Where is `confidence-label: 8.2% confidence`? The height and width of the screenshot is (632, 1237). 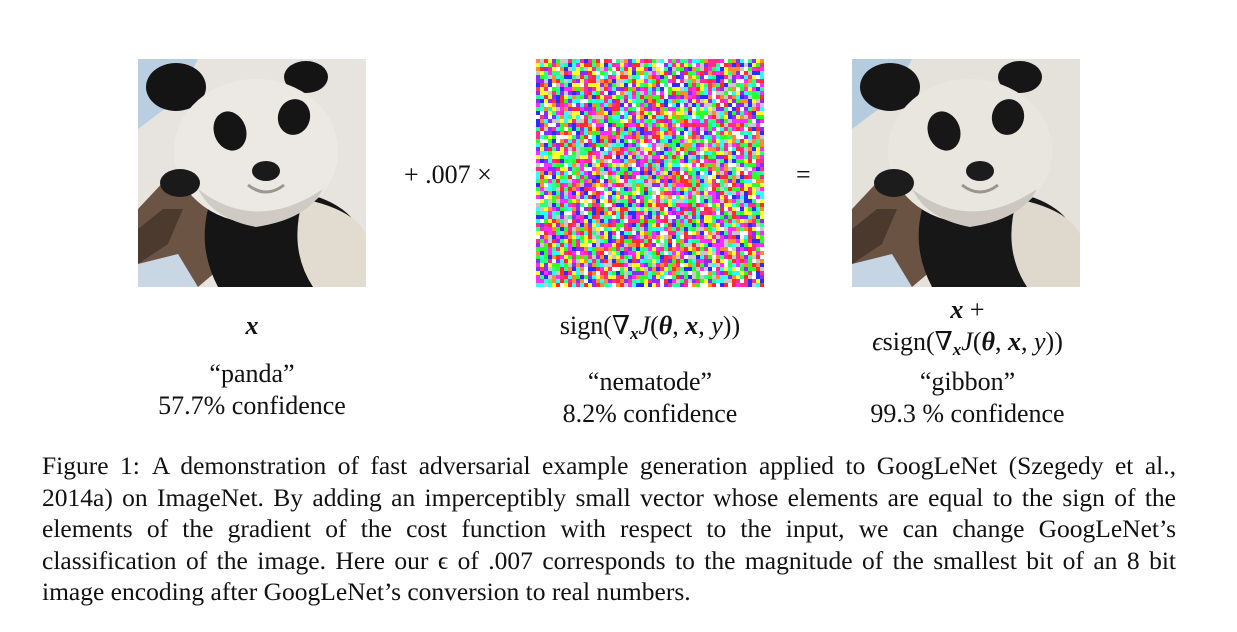
confidence-label: 8.2% confidence is located at coordinates (650, 413).